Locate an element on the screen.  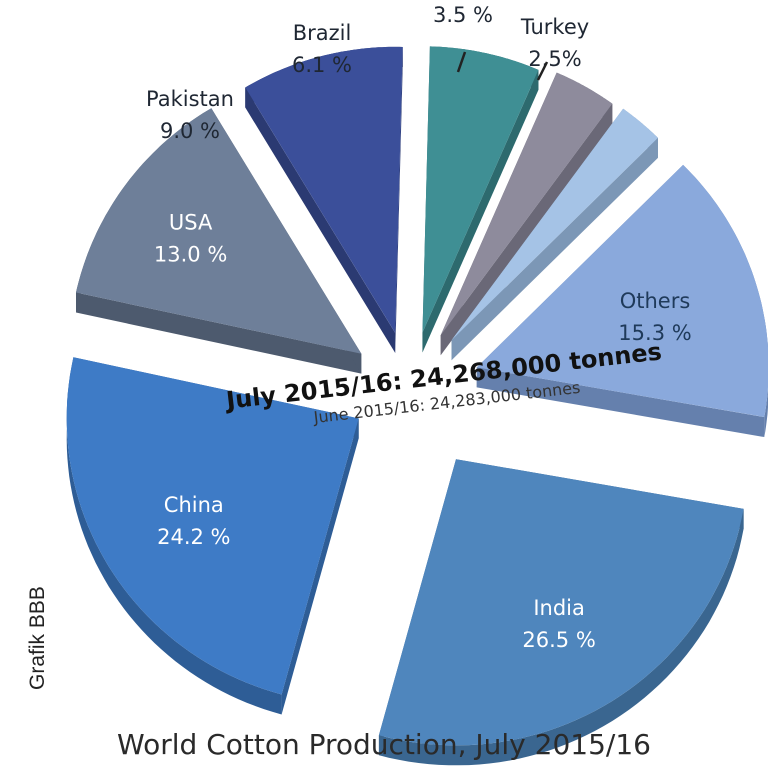
slice-label-others: Others is located at coordinates (655, 301).